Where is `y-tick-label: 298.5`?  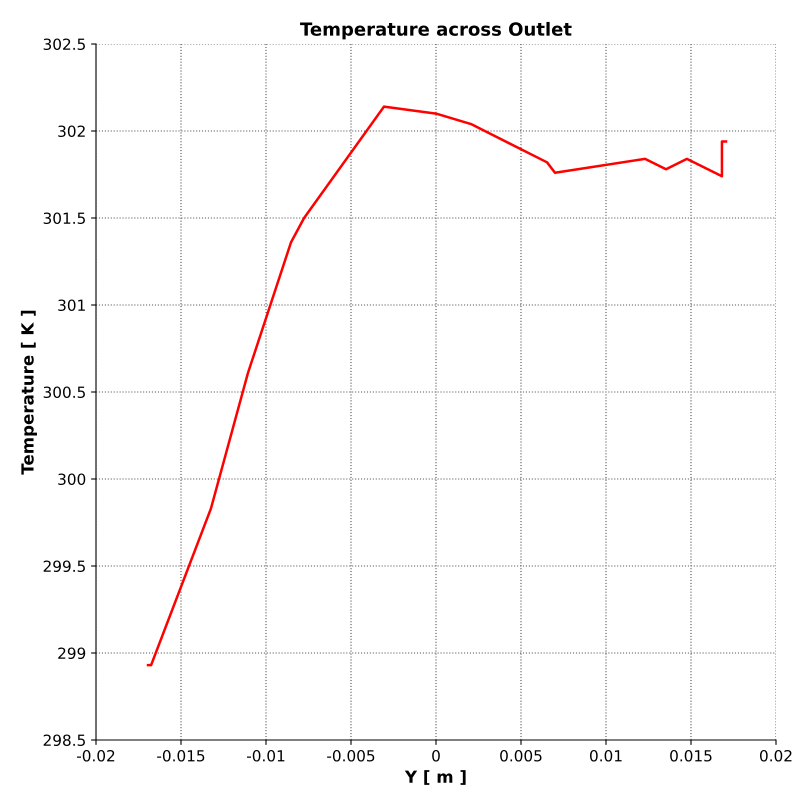
y-tick-label: 298.5 is located at coordinates (64, 740).